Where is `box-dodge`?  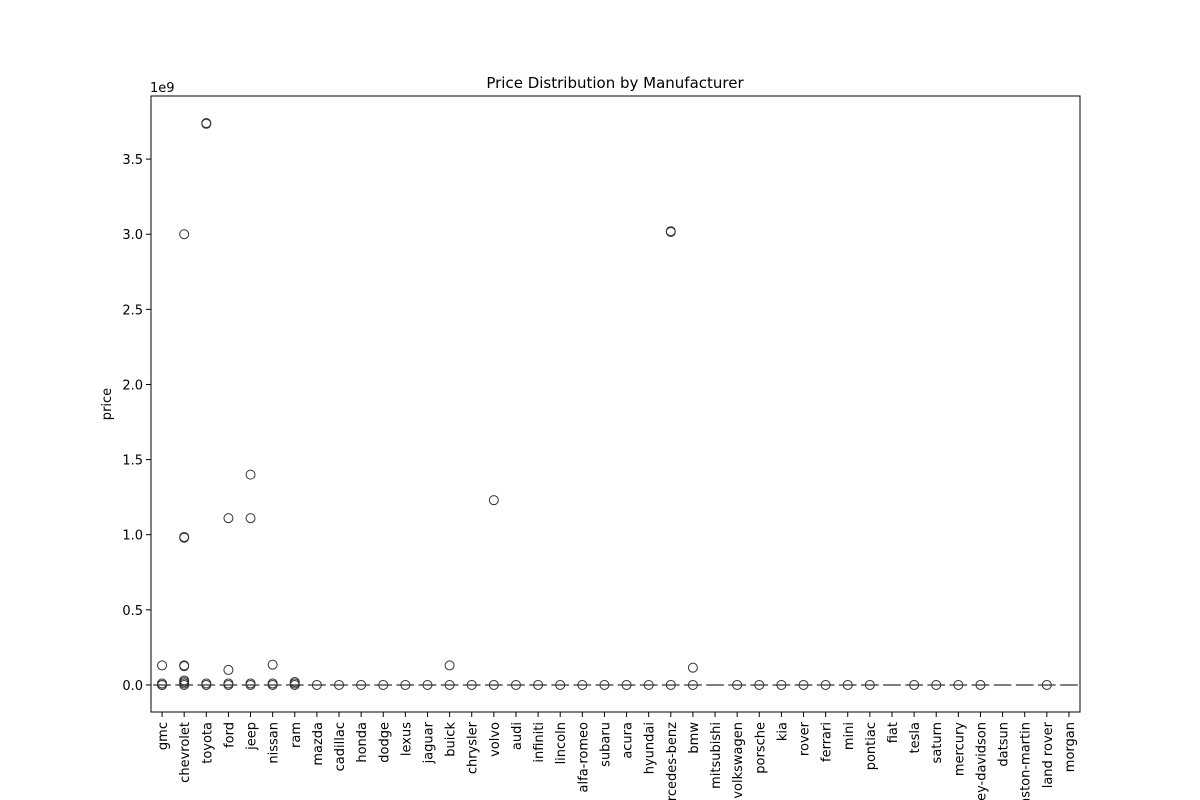 box-dodge is located at coordinates (383, 684).